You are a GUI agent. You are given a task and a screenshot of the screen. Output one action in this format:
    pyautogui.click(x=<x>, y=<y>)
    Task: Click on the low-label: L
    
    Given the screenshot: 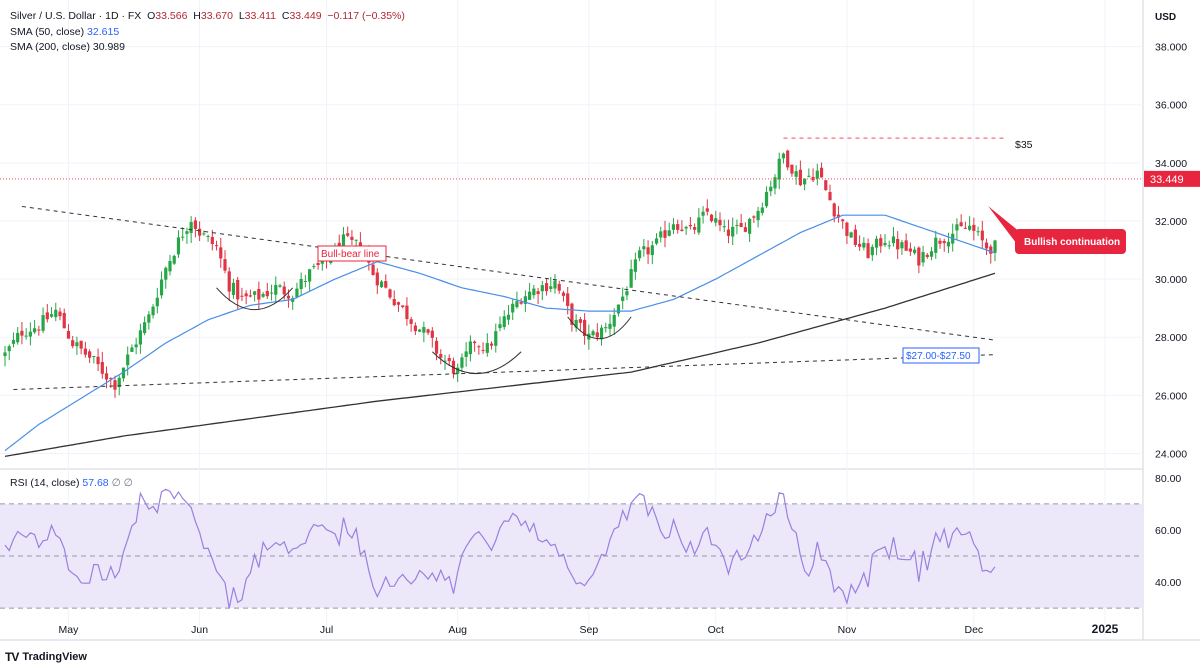 What is the action you would take?
    pyautogui.click(x=241, y=16)
    